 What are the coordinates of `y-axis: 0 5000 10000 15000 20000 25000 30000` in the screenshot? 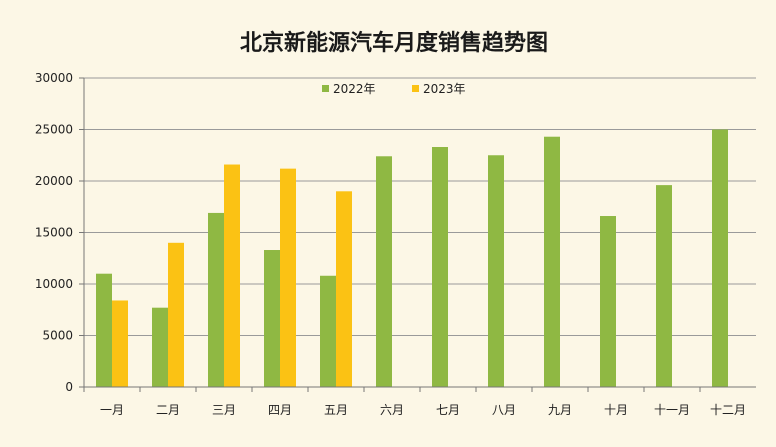 It's located at (60, 232).